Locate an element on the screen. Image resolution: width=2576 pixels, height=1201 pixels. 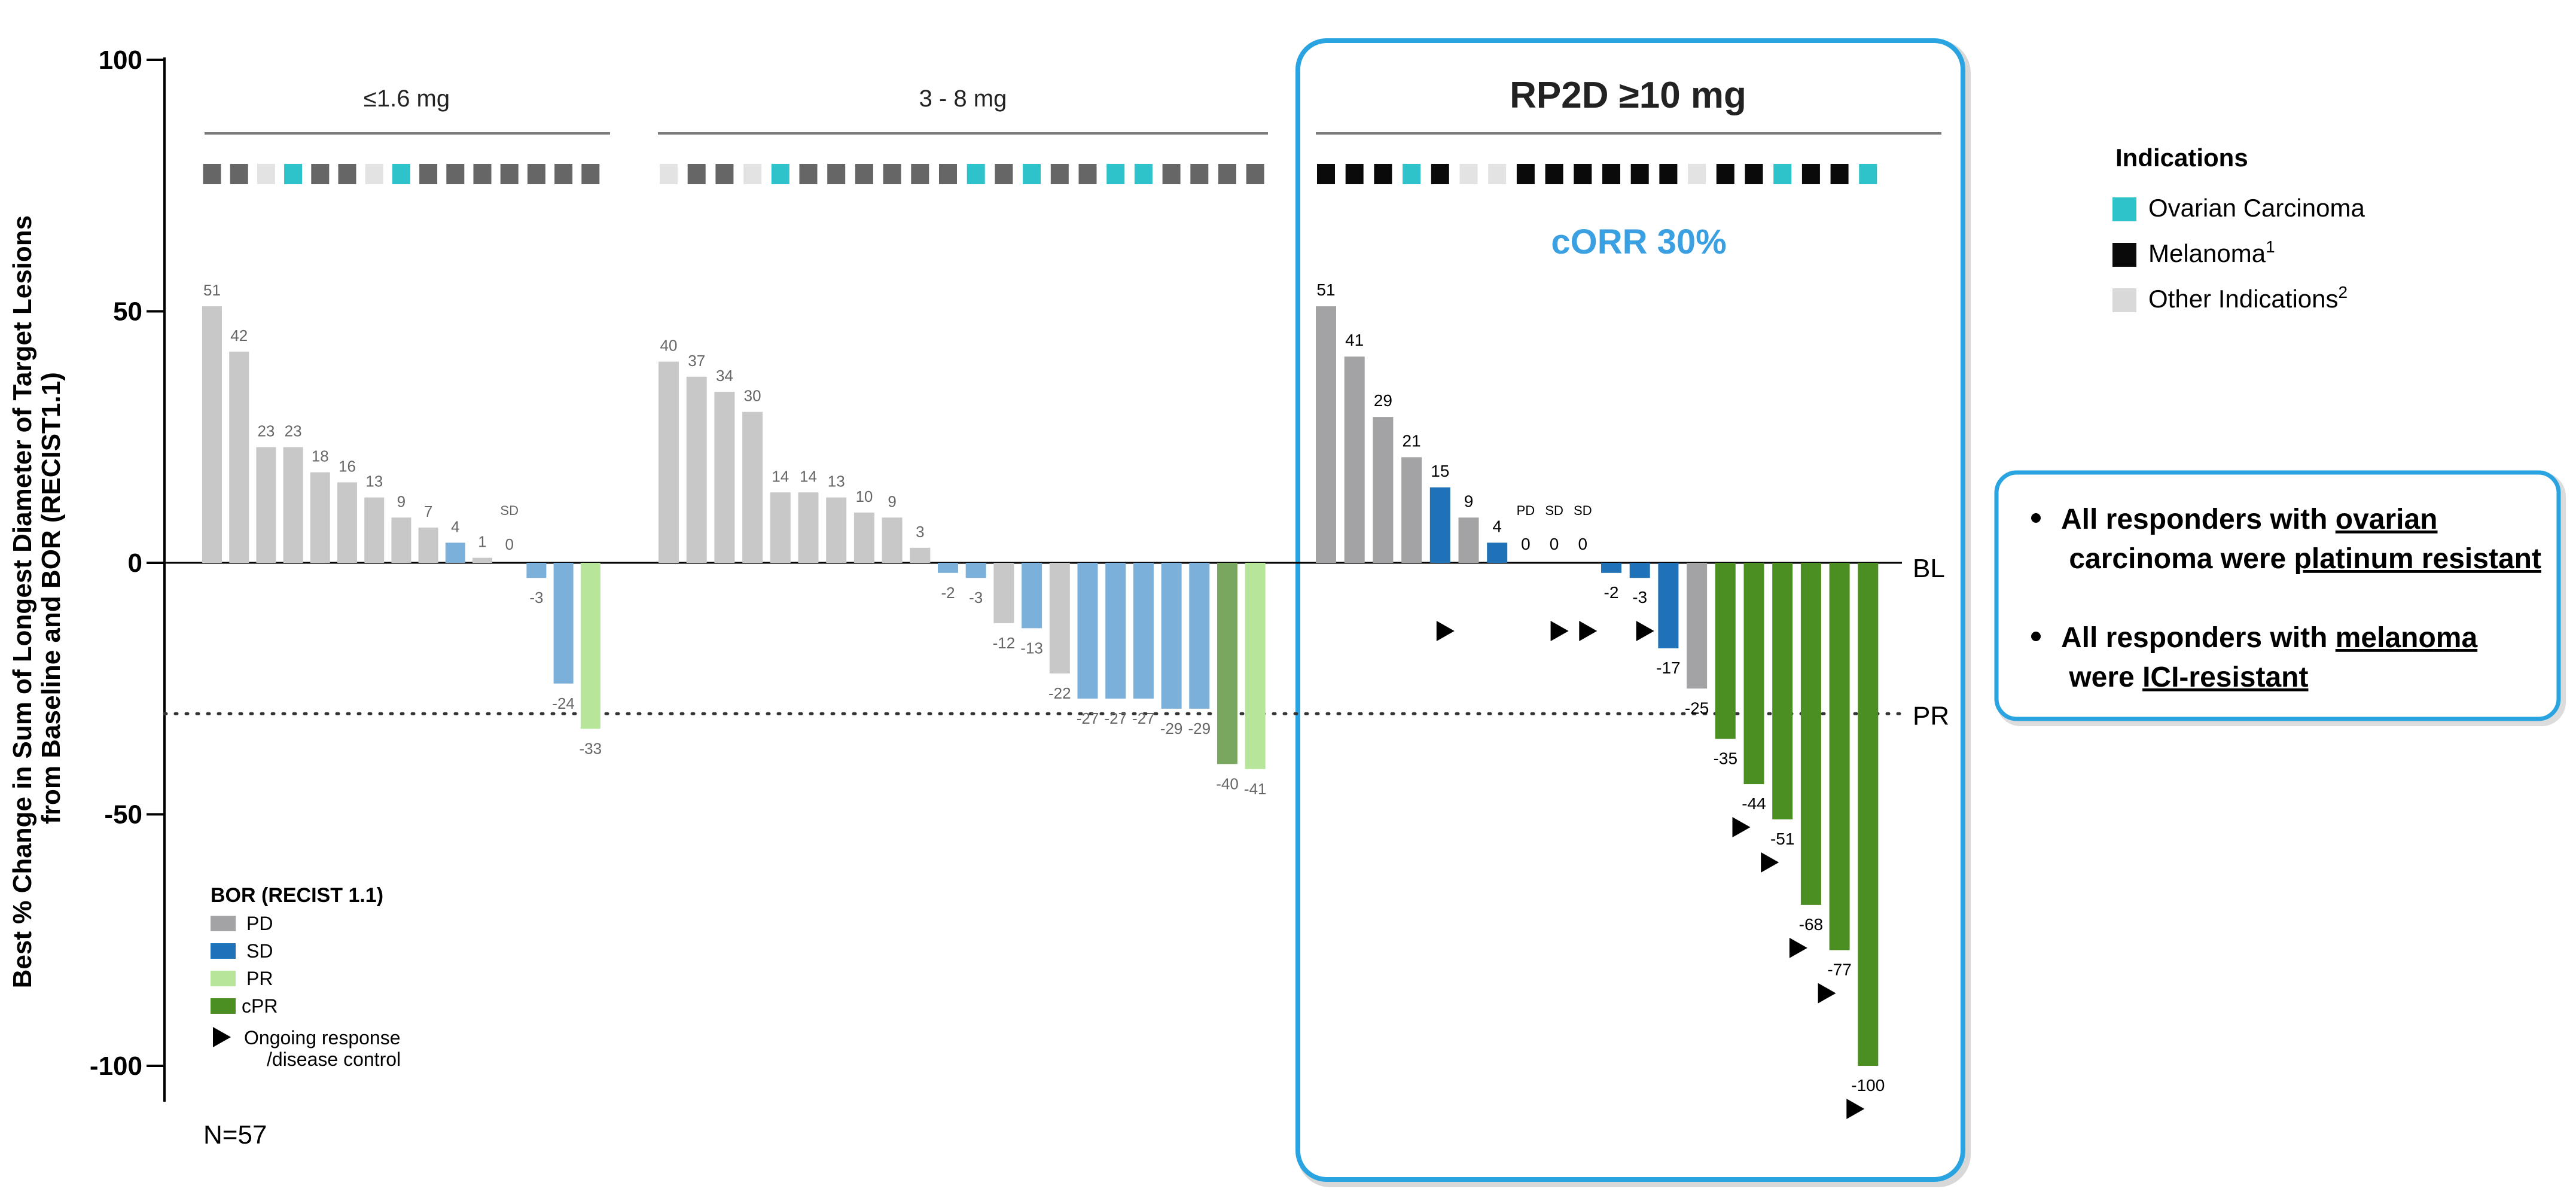
bor-legend-ongoing-line2: /disease control is located at coordinates (334, 1059).